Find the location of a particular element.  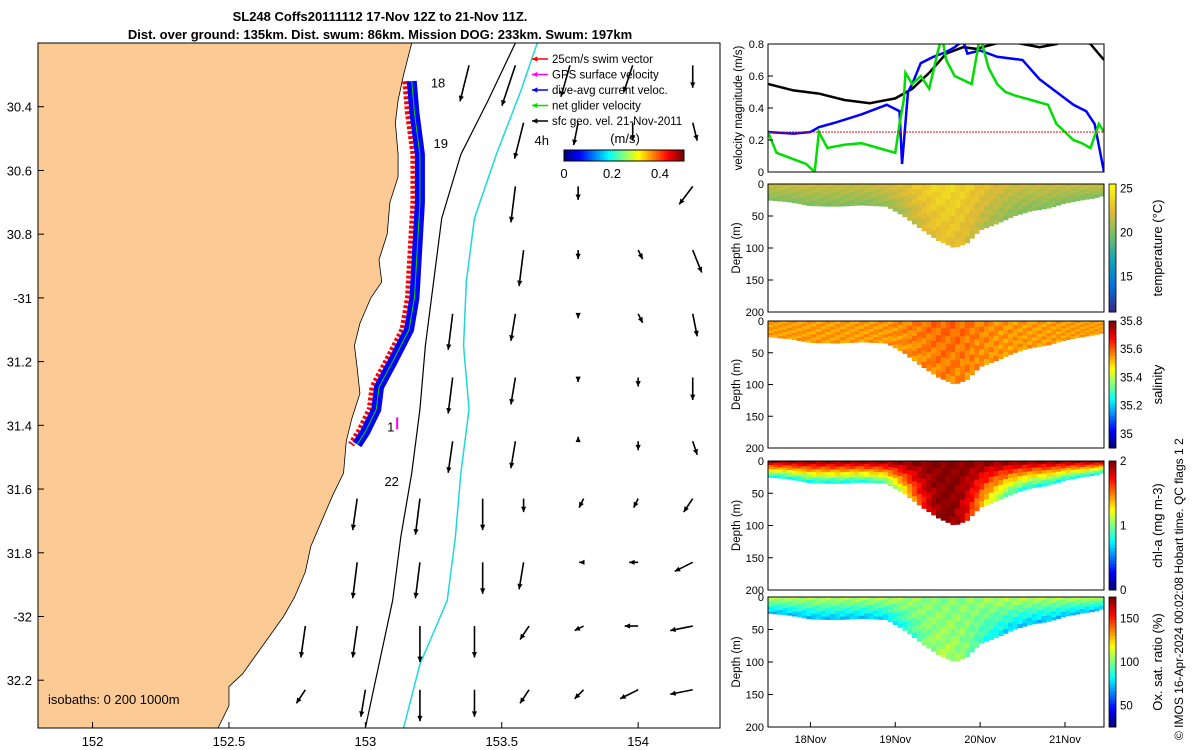

section-colorbar-tick: 50 is located at coordinates (1126, 706).